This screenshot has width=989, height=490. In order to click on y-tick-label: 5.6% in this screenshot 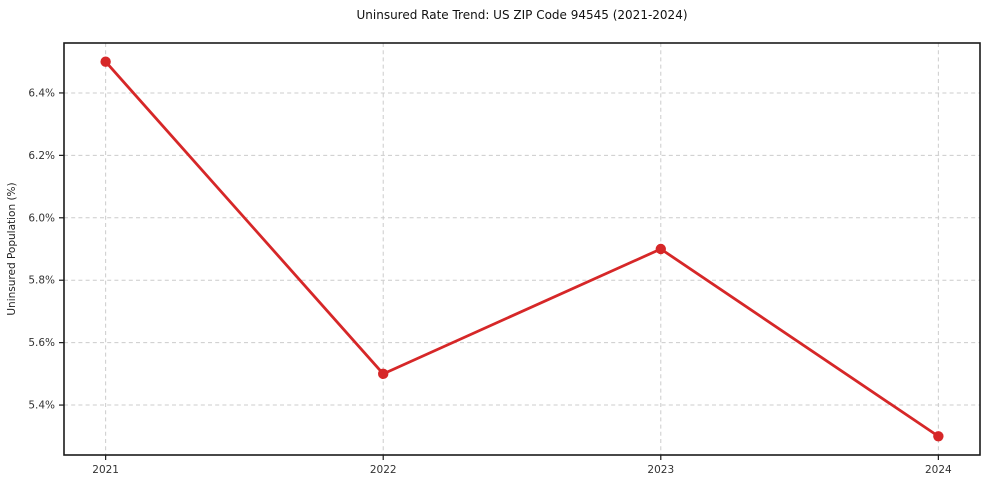, I will do `click(41, 343)`.